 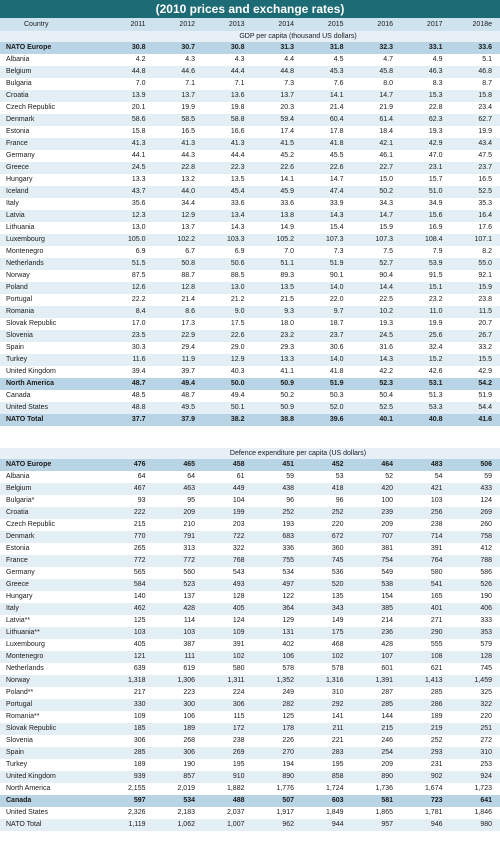 What do you see at coordinates (337, 572) in the screenshot?
I see `cell-value: 536` at bounding box center [337, 572].